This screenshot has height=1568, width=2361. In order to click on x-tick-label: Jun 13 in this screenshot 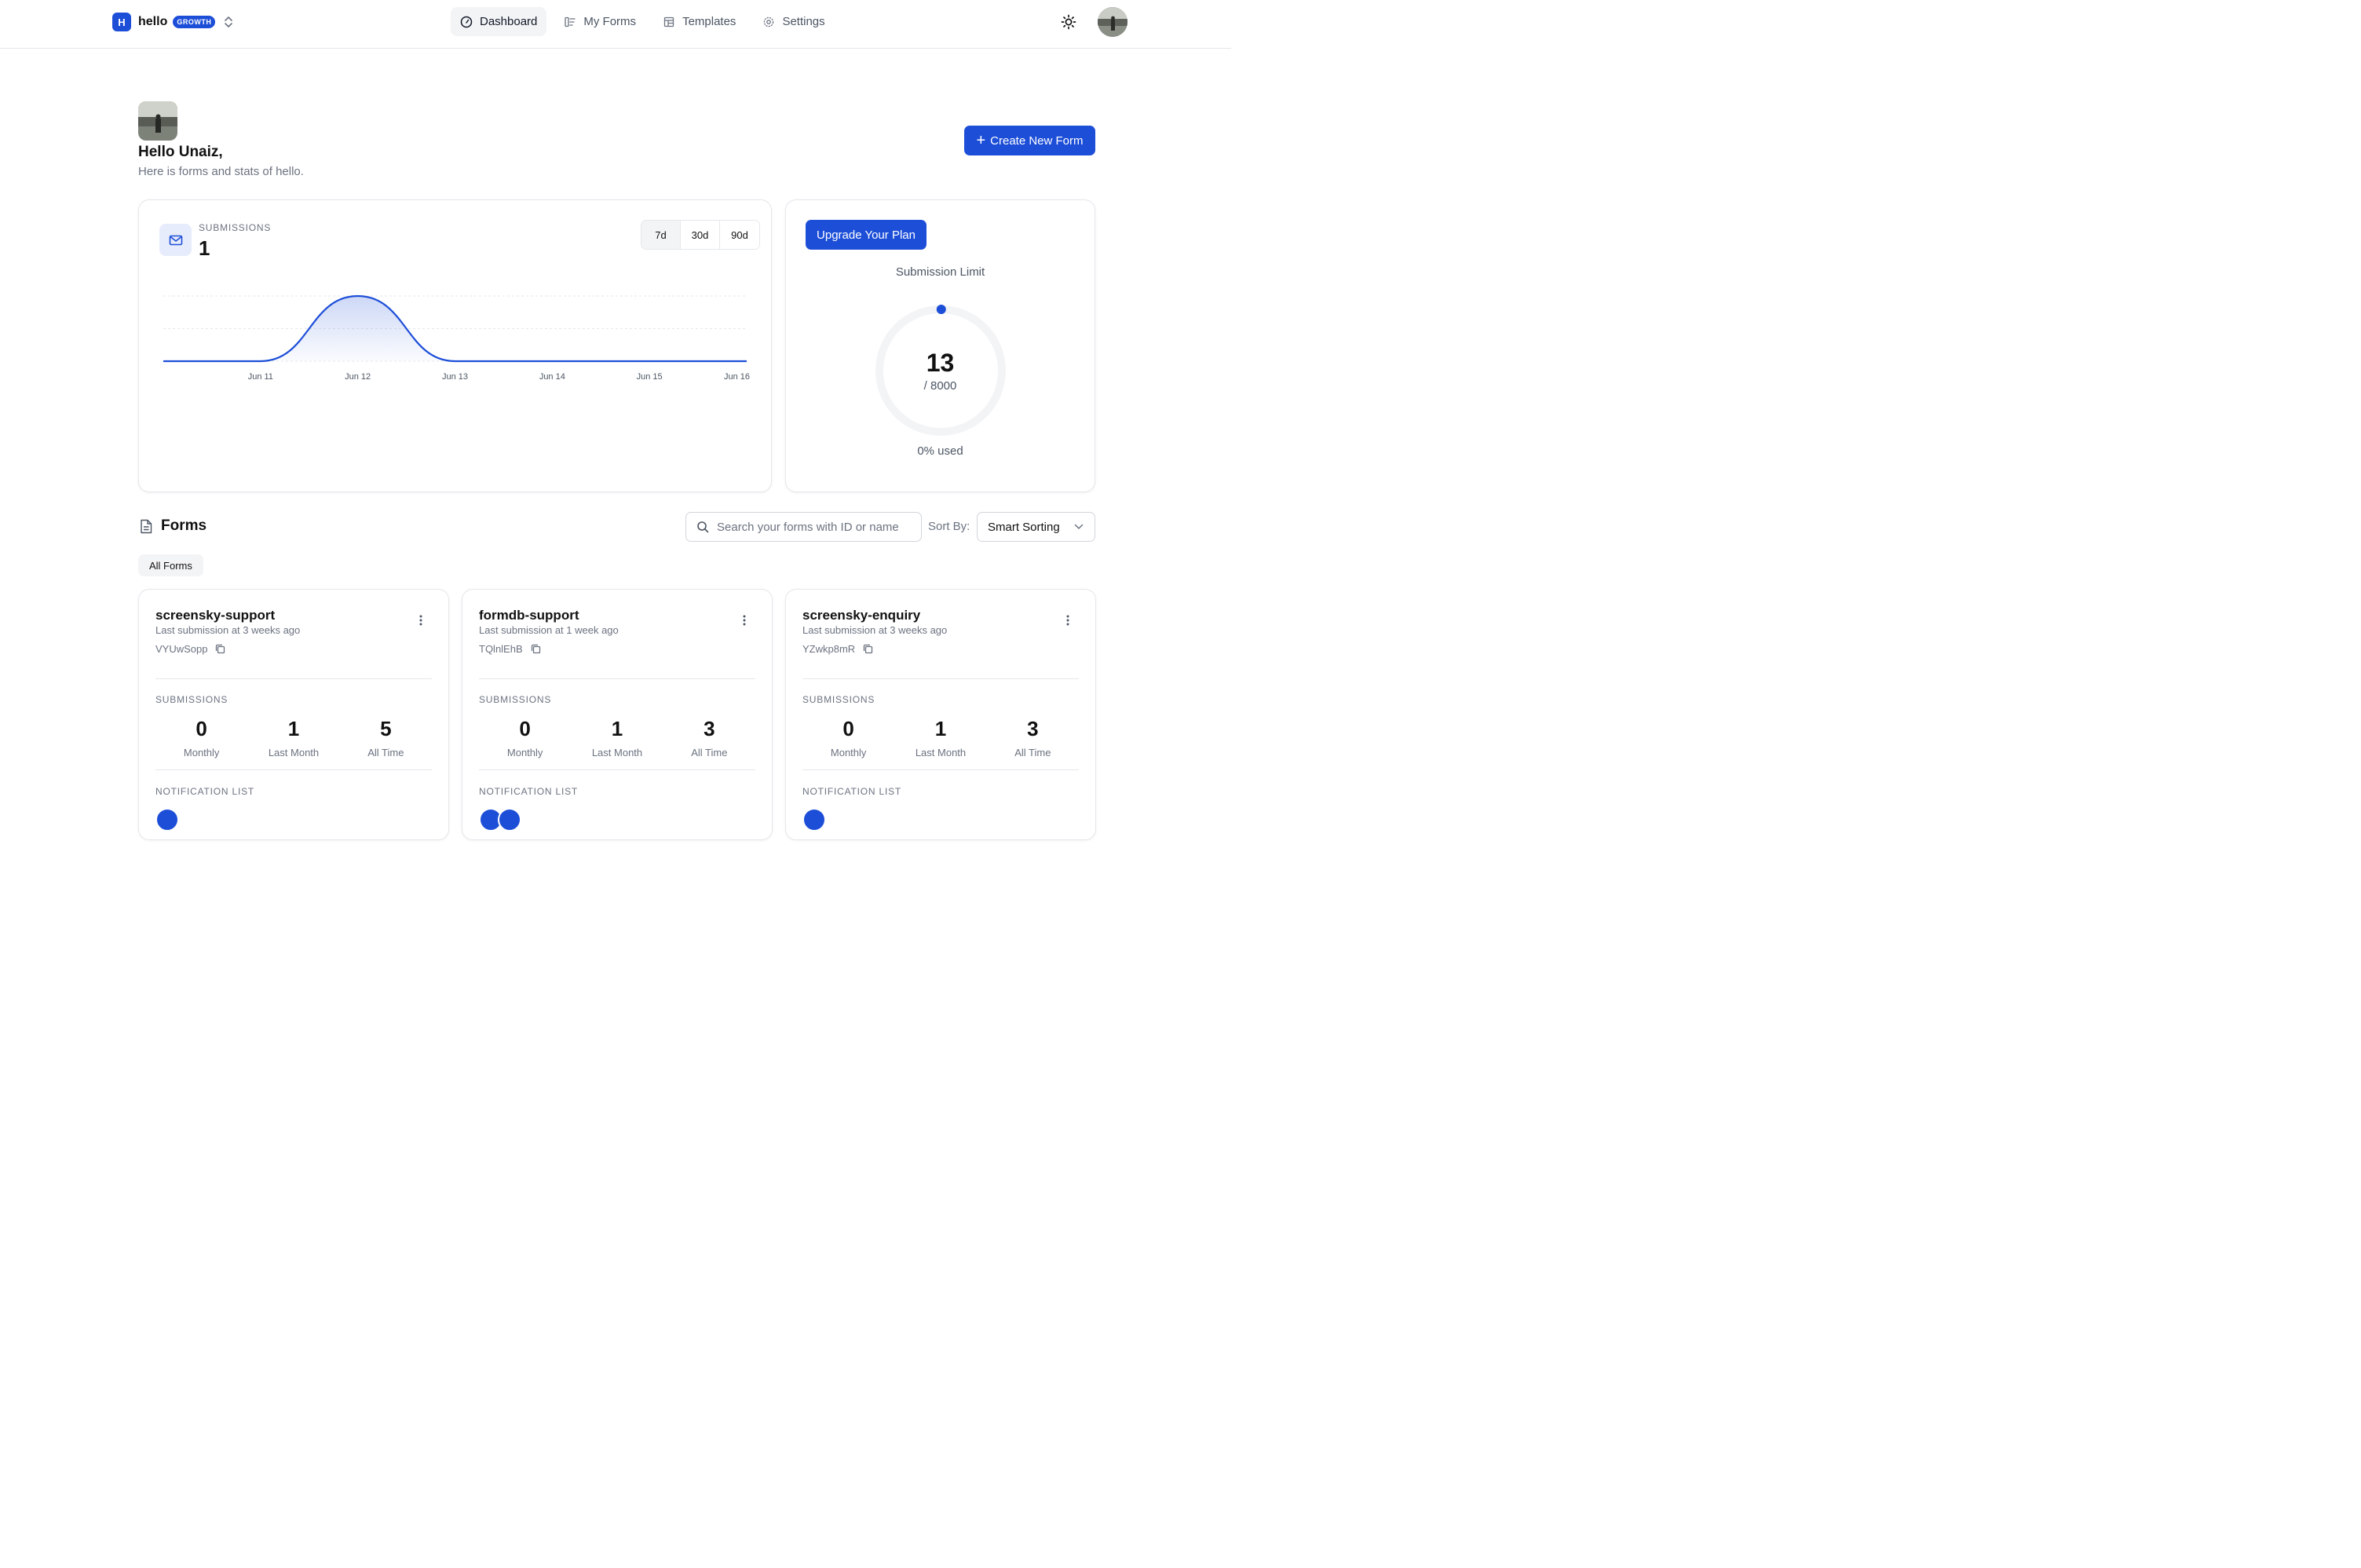, I will do `click(455, 377)`.